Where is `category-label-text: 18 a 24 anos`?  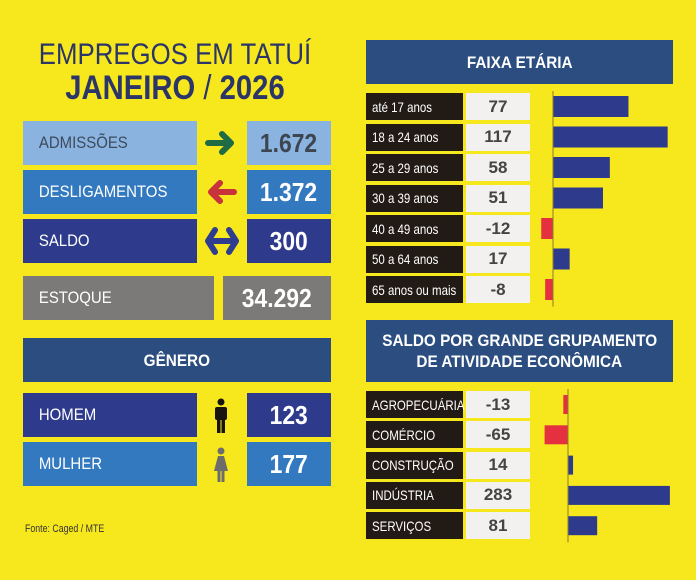 category-label-text: 18 a 24 anos is located at coordinates (405, 137).